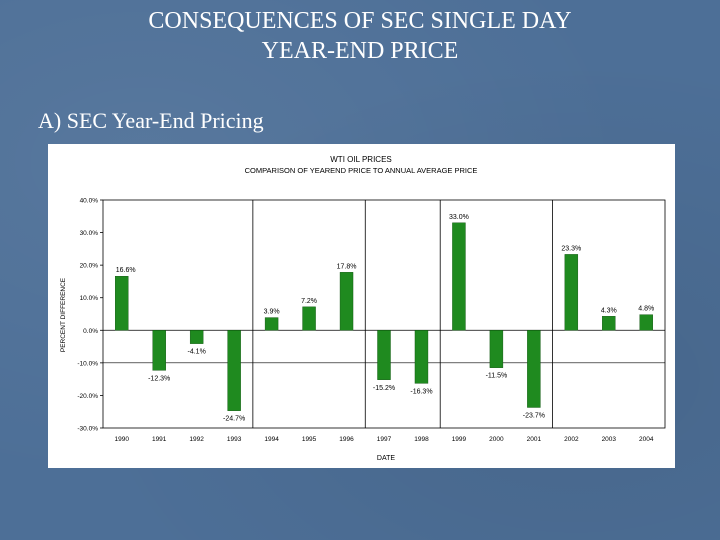 This screenshot has height=540, width=720. What do you see at coordinates (87, 429) in the screenshot?
I see `y-tick-label: -30.0%` at bounding box center [87, 429].